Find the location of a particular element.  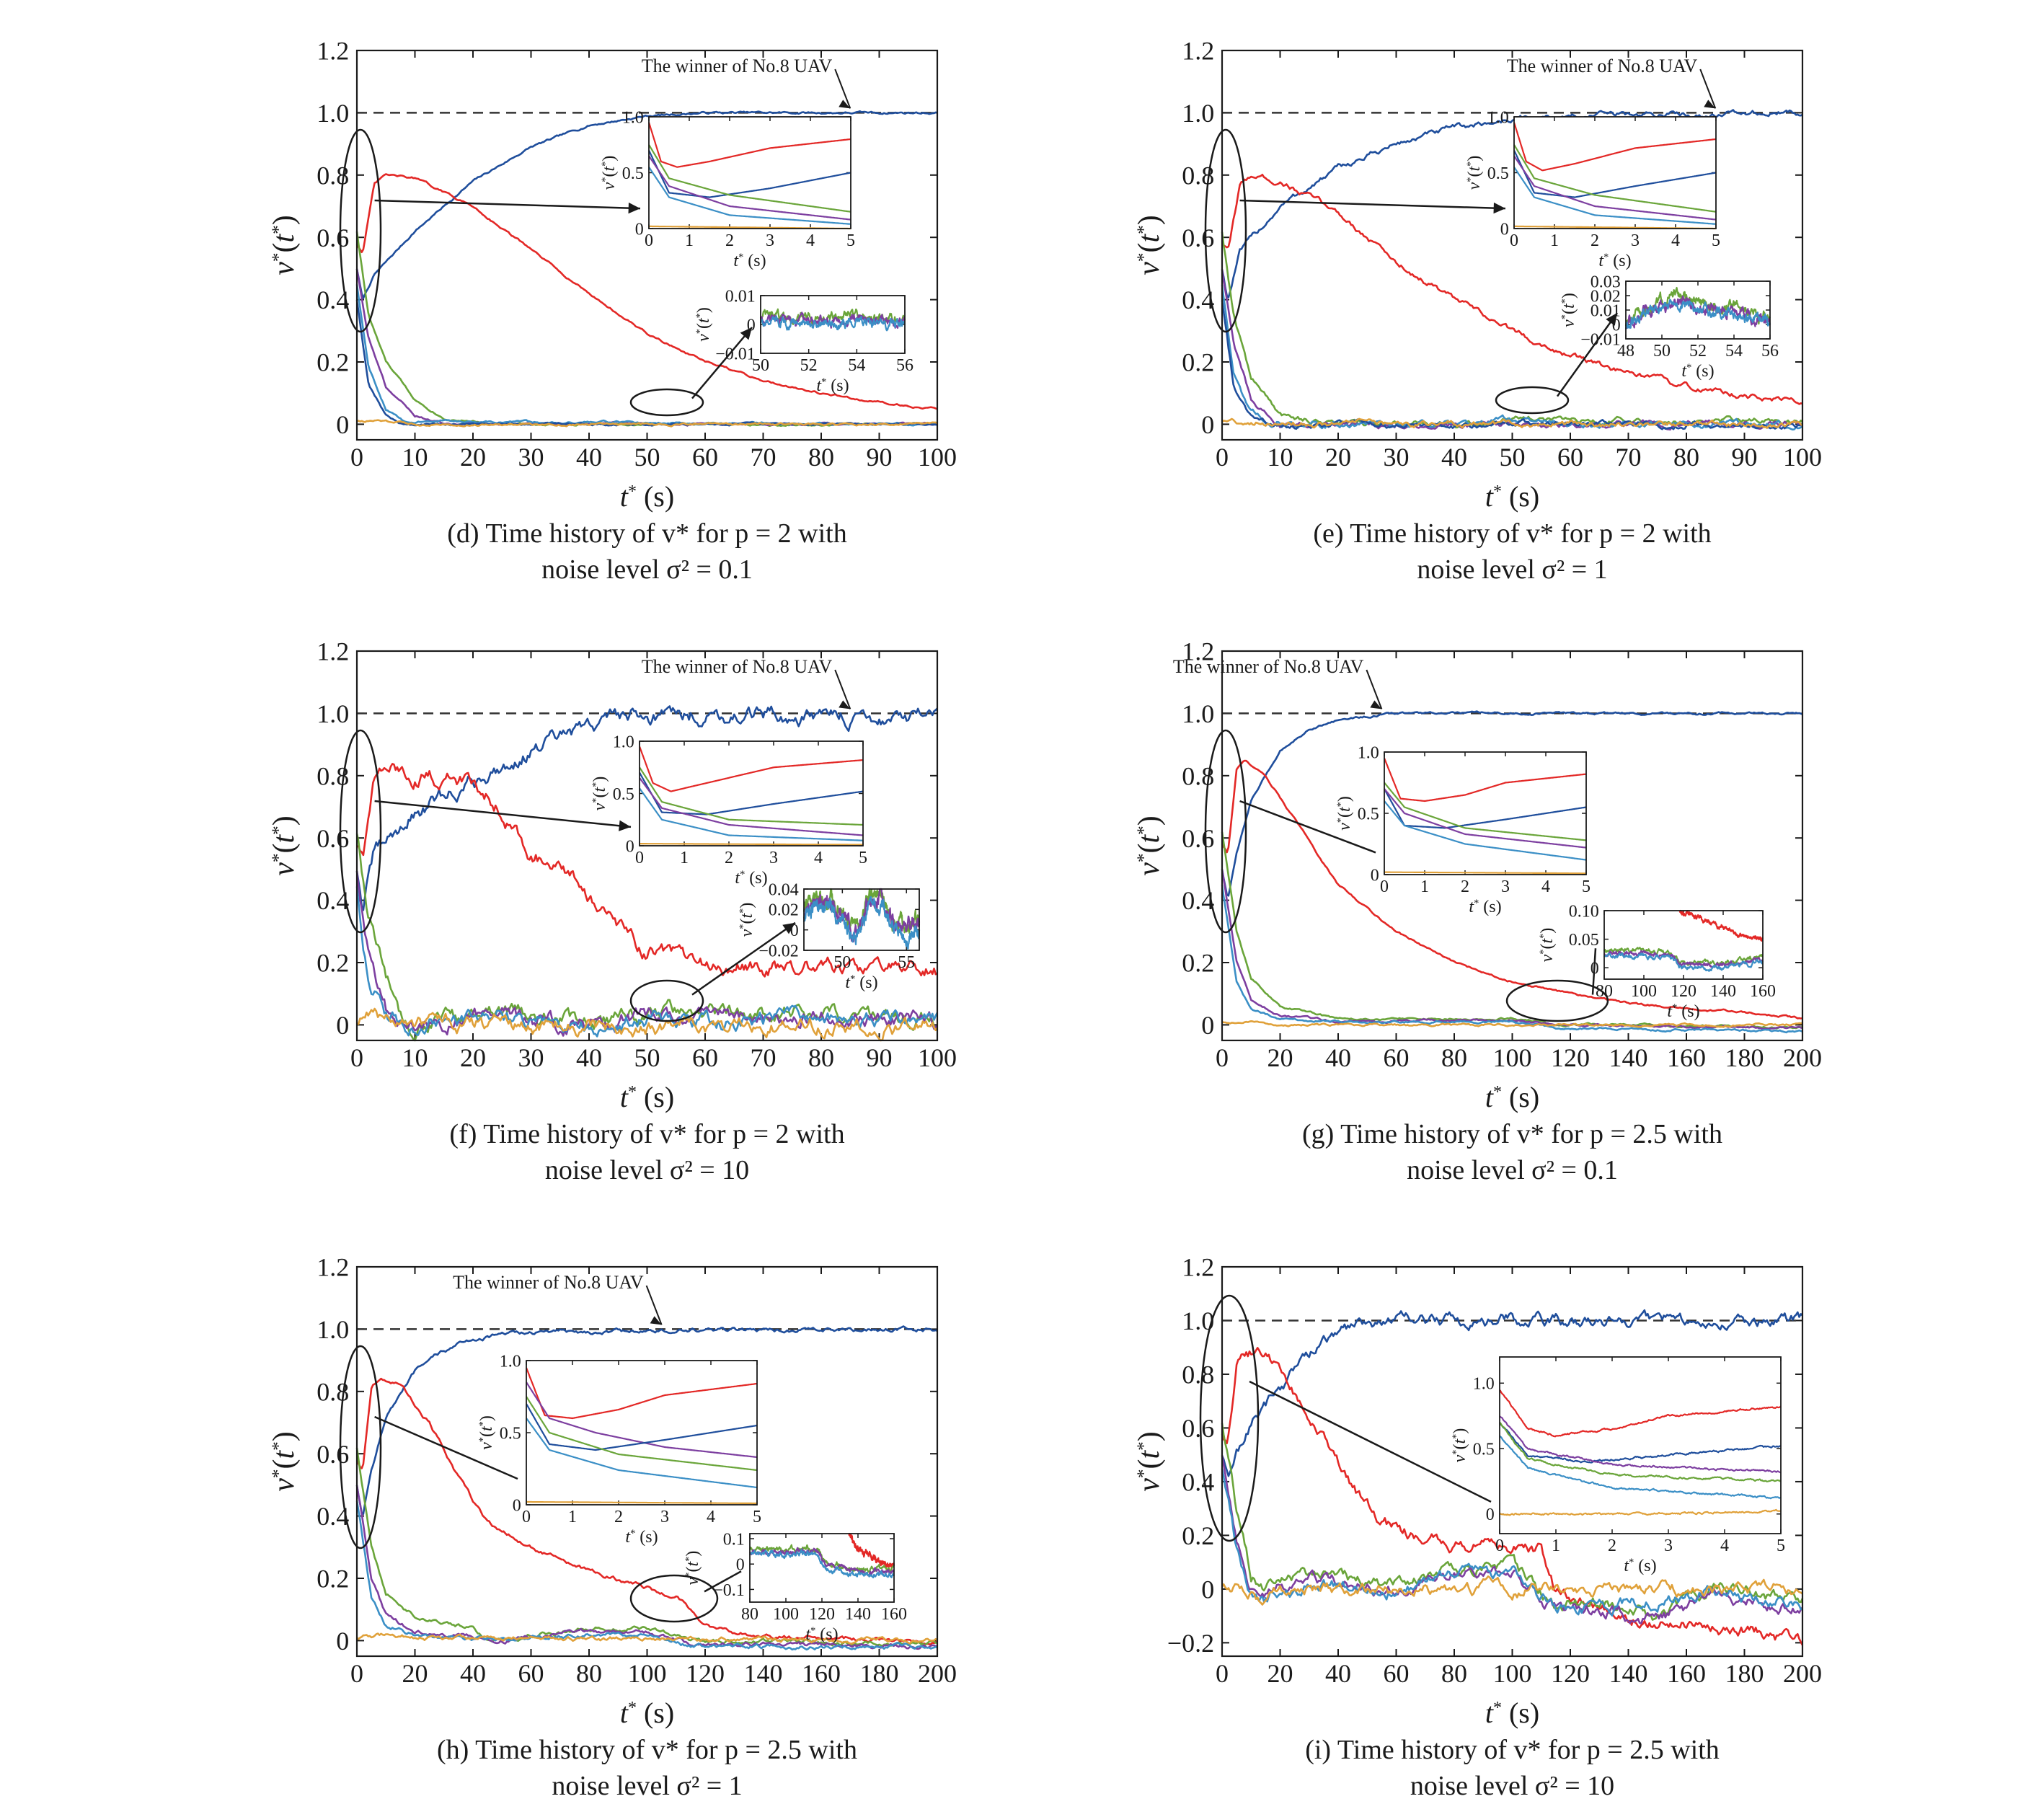

panel-e-y-tick-label: 1.0 is located at coordinates (1198, 113).